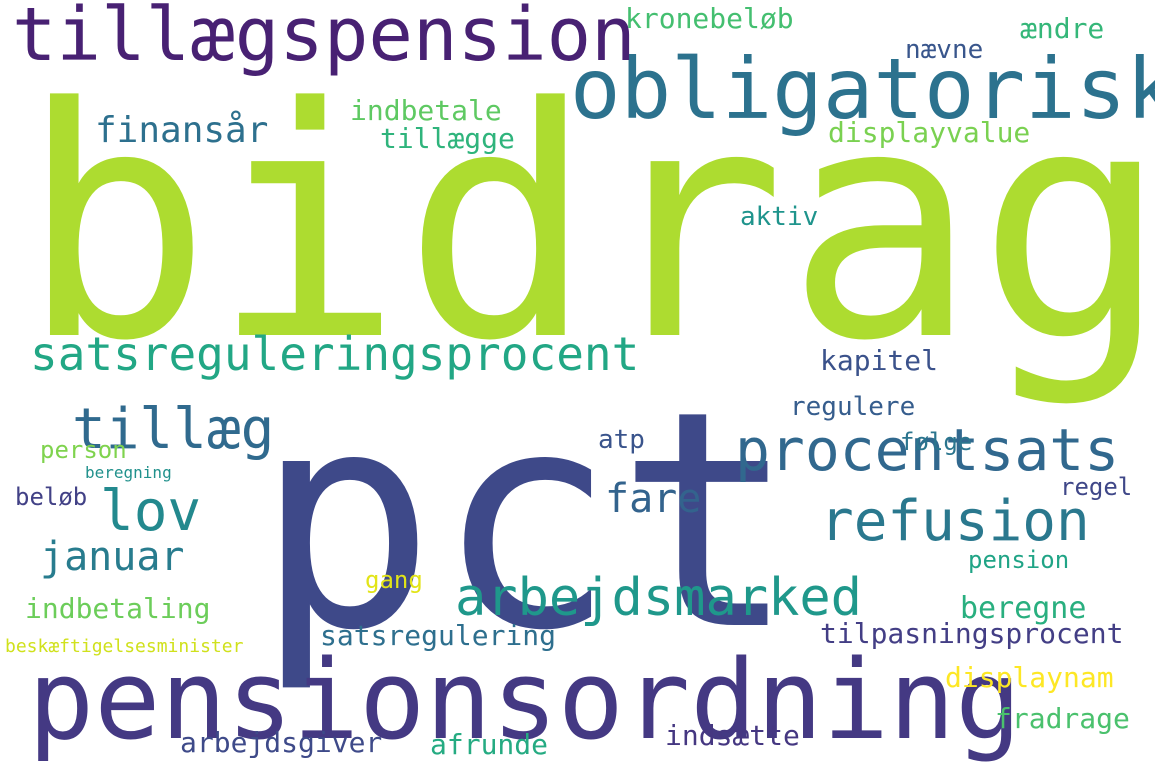 This screenshot has width=1155, height=770. Describe the element at coordinates (1029, 677) in the screenshot. I see `word-displaynam: displaynam` at that location.